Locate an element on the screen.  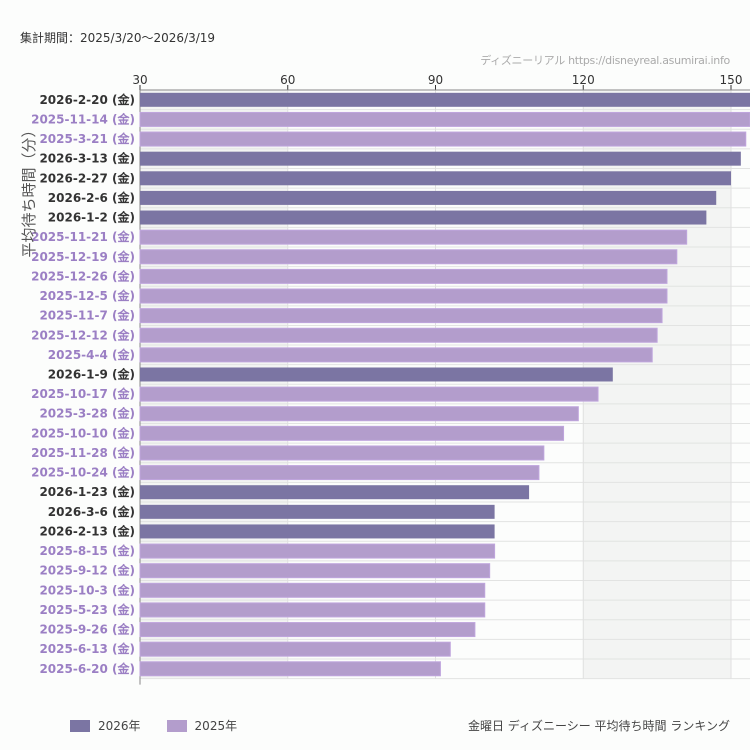
y-tick-label: 2025-3-21 (金) is located at coordinates (87, 138).